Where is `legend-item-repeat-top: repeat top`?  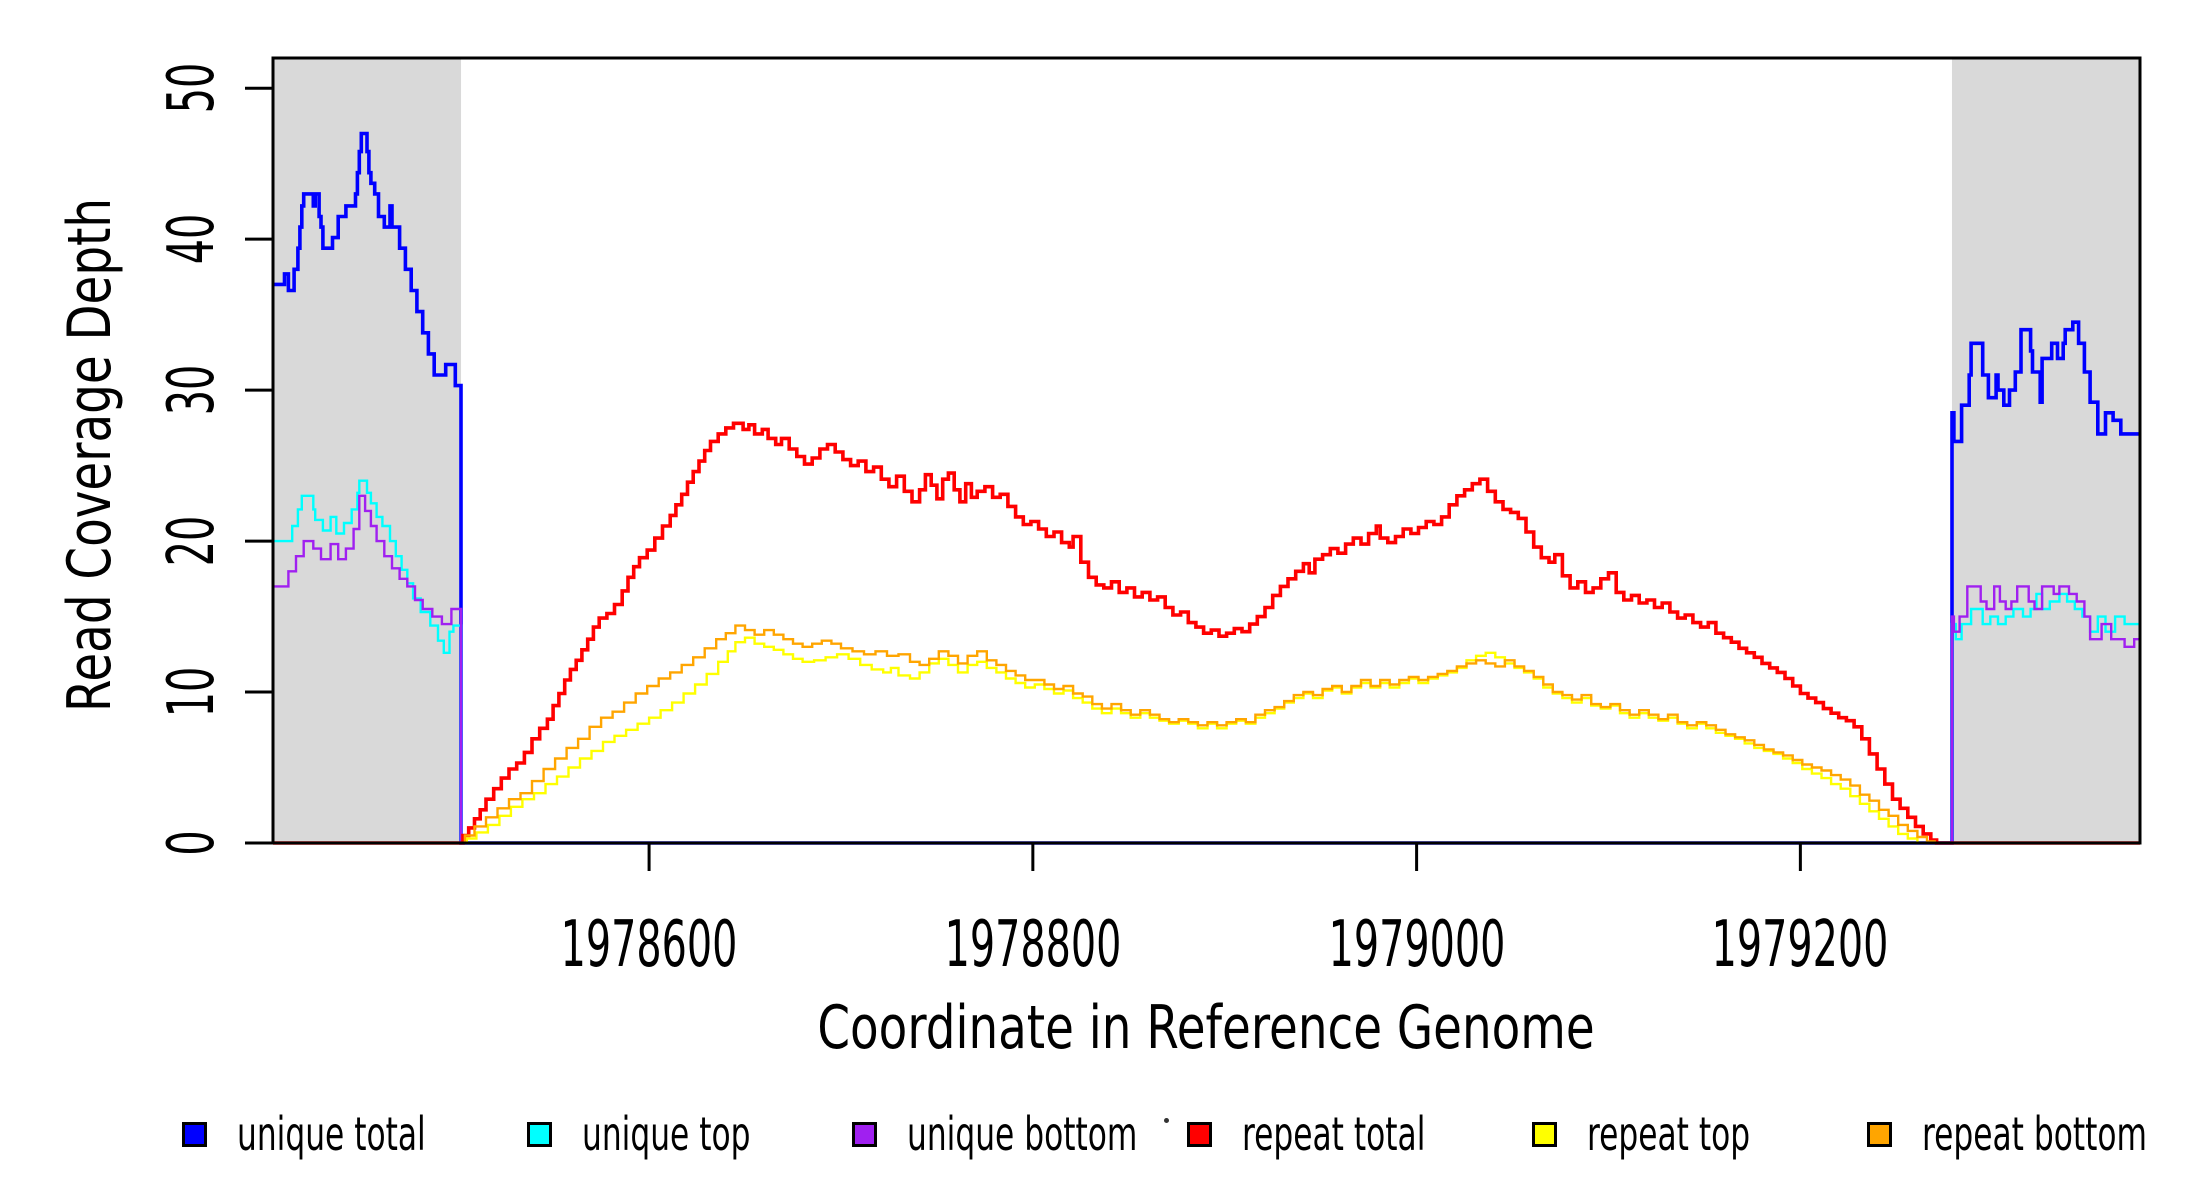
legend-item-repeat-top: repeat top is located at coordinates (1679, 1134).